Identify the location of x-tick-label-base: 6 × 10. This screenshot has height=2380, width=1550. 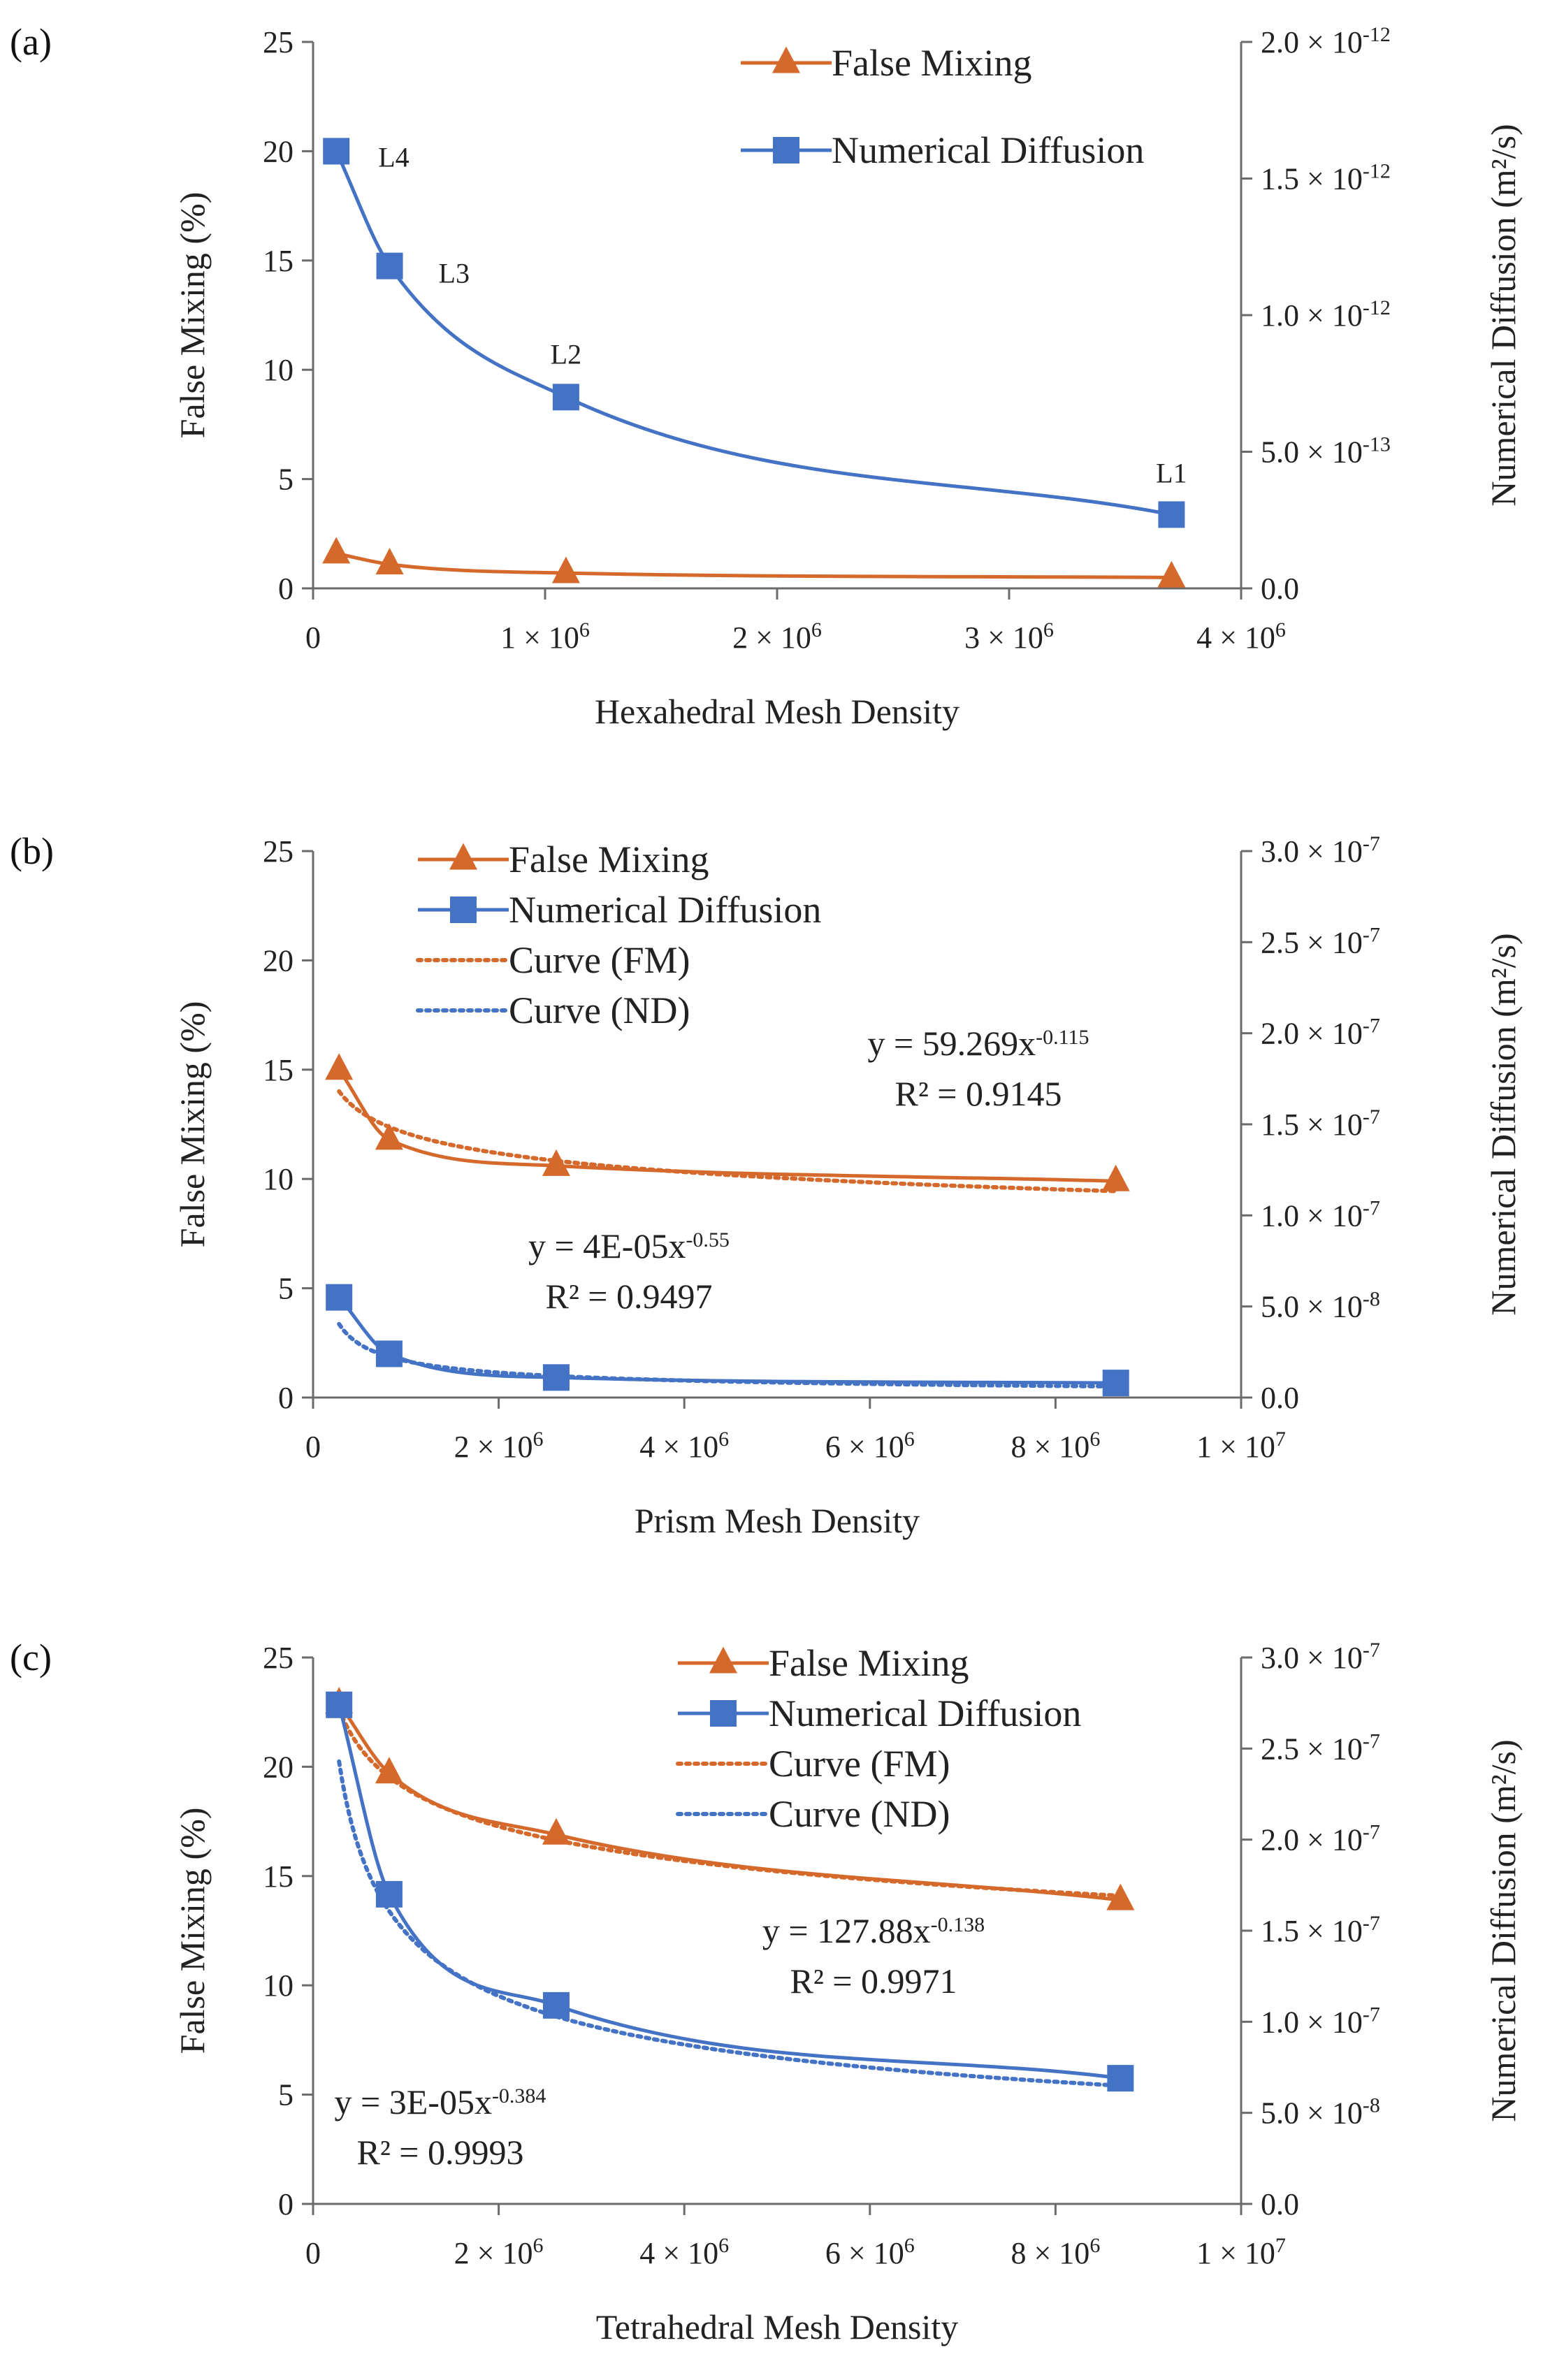
(864, 2253).